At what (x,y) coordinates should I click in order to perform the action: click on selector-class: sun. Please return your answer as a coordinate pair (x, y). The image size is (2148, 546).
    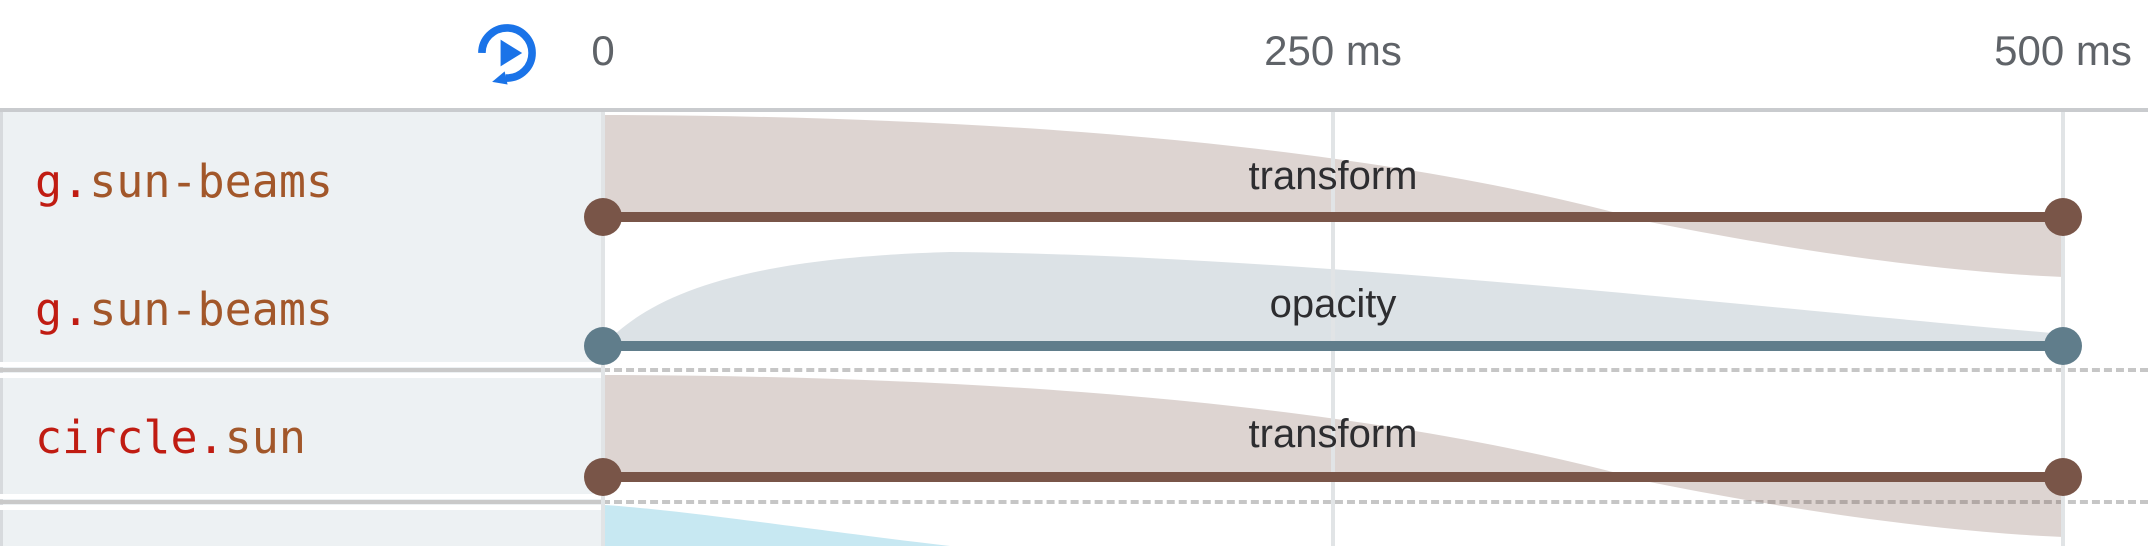
    Looking at the image, I should click on (265, 437).